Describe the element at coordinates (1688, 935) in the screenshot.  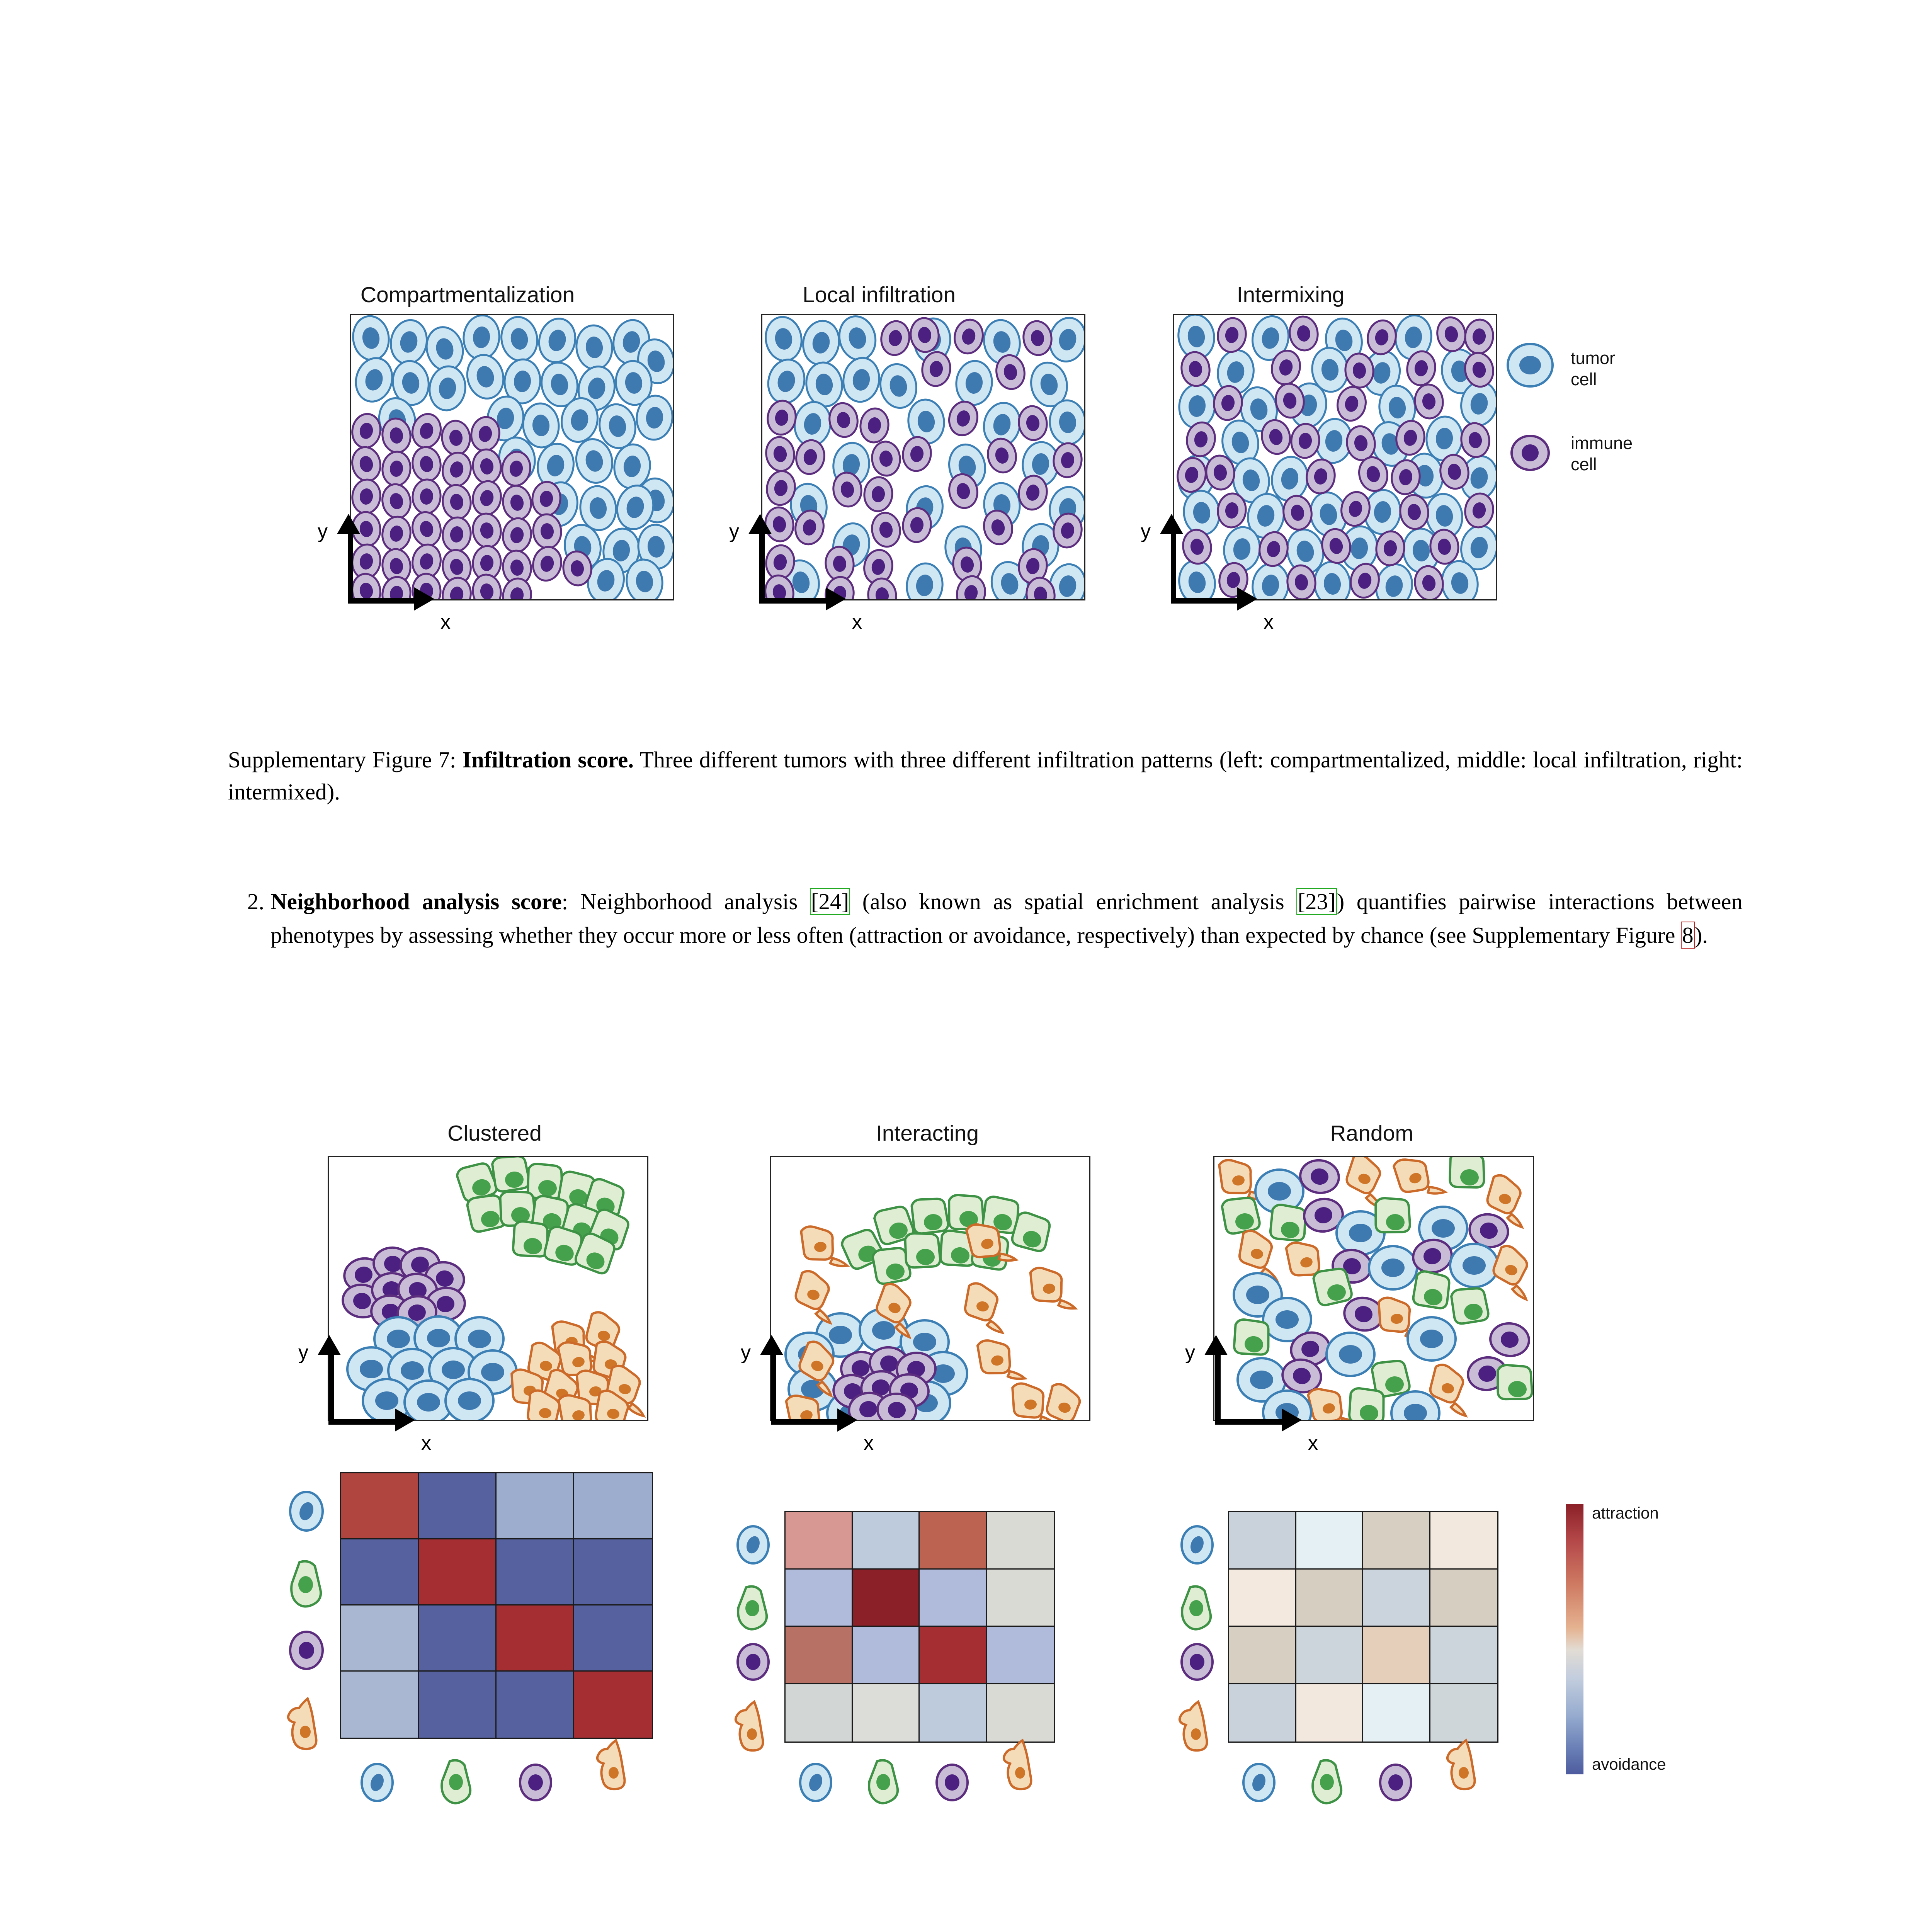
I see `reference-figure-8: 8` at that location.